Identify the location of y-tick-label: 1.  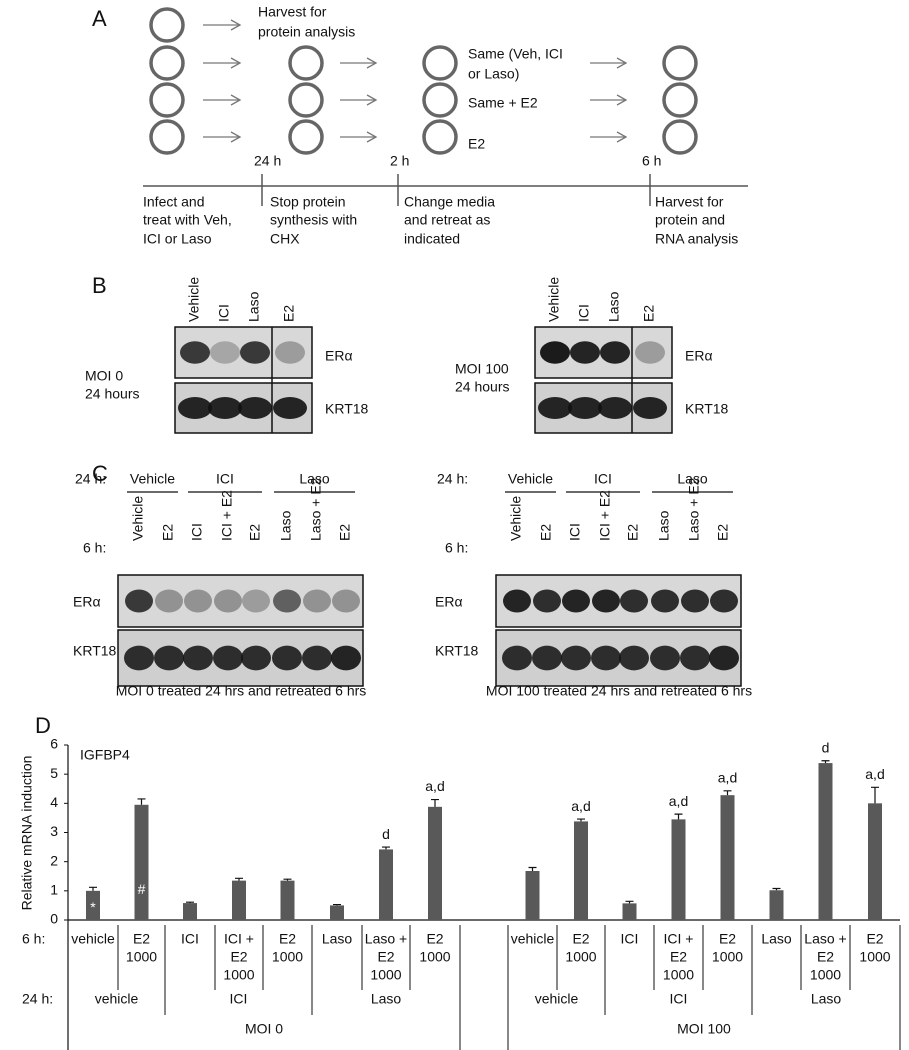
(54, 890).